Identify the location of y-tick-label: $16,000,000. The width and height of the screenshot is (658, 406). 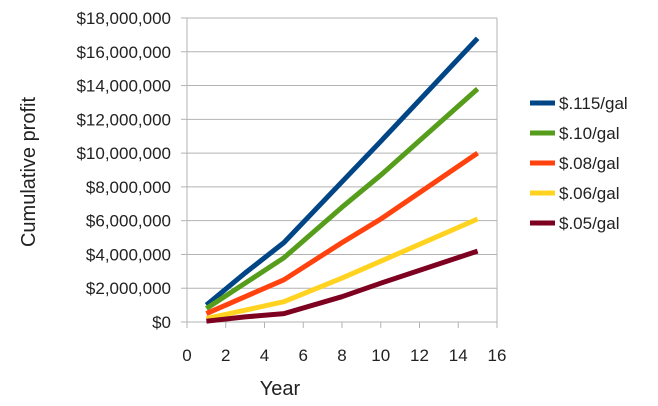
(123, 52).